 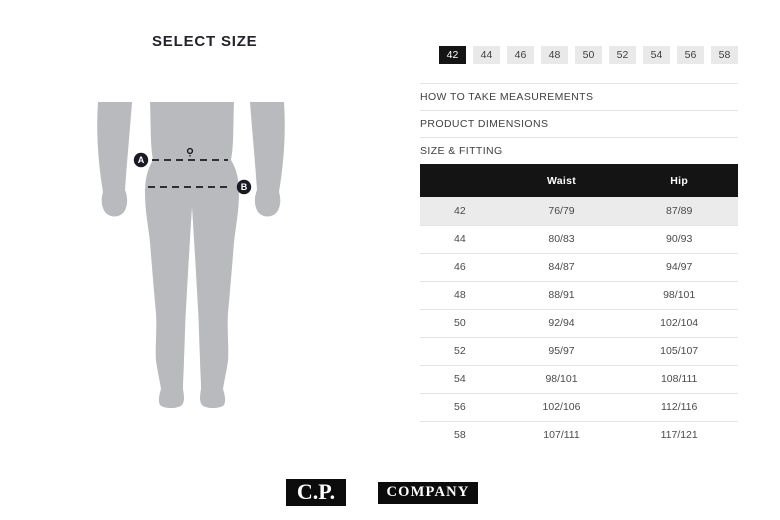 I want to click on size-button-58: 58, so click(x=724, y=55).